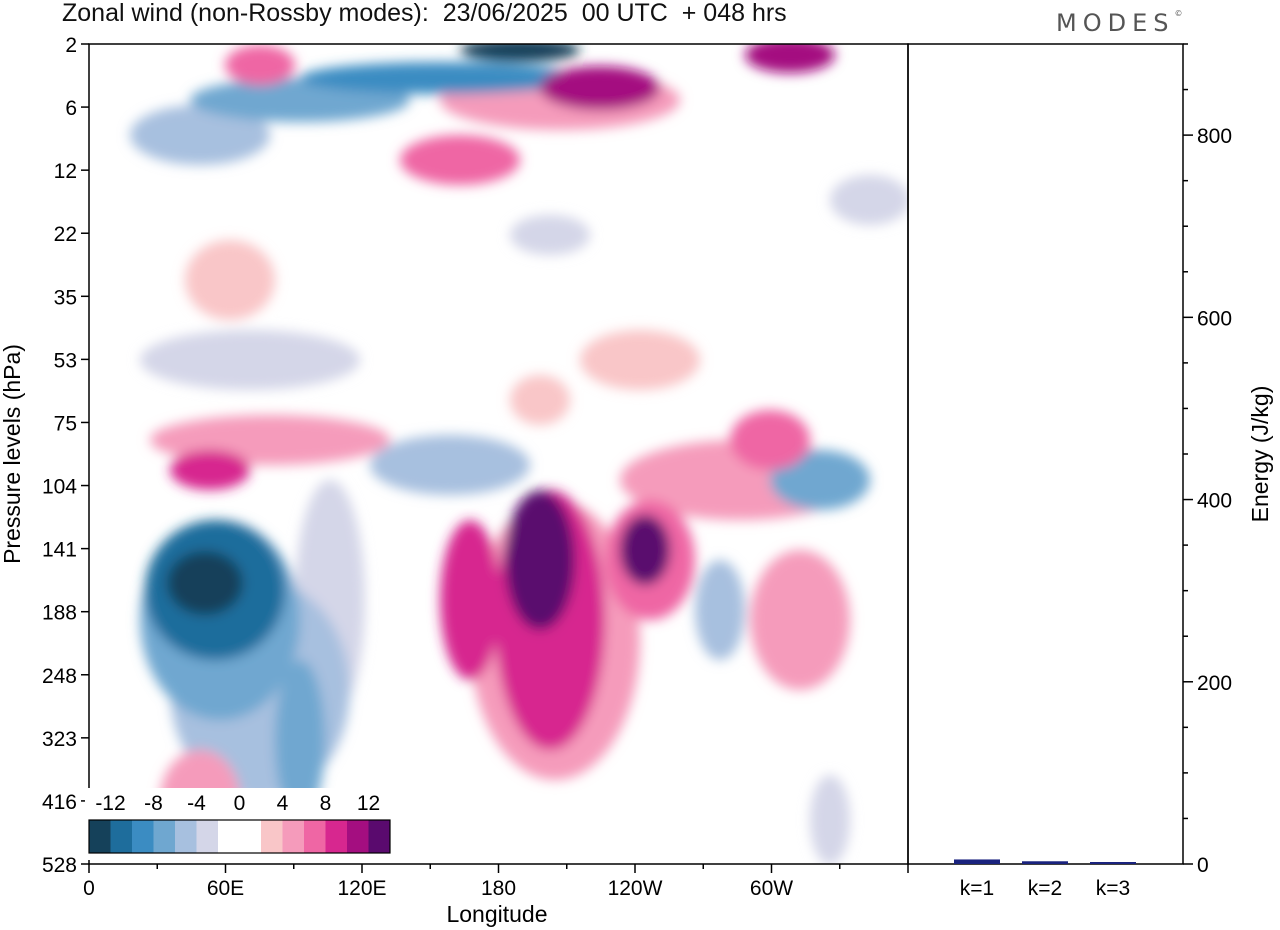 The height and width of the screenshot is (930, 1280). Describe the element at coordinates (110, 803) in the screenshot. I see `colorbar-label: -12` at that location.